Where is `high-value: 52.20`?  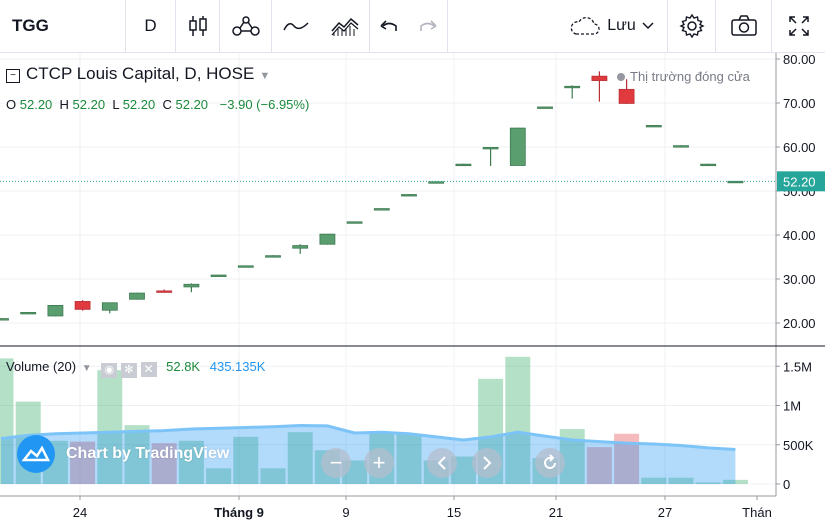
high-value: 52.20 is located at coordinates (89, 104).